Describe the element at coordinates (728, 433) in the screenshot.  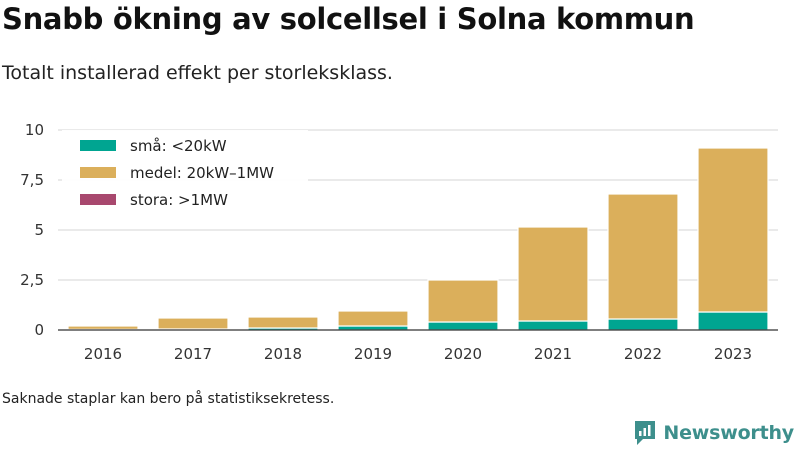
I see `brand-name: Newsworthy` at that location.